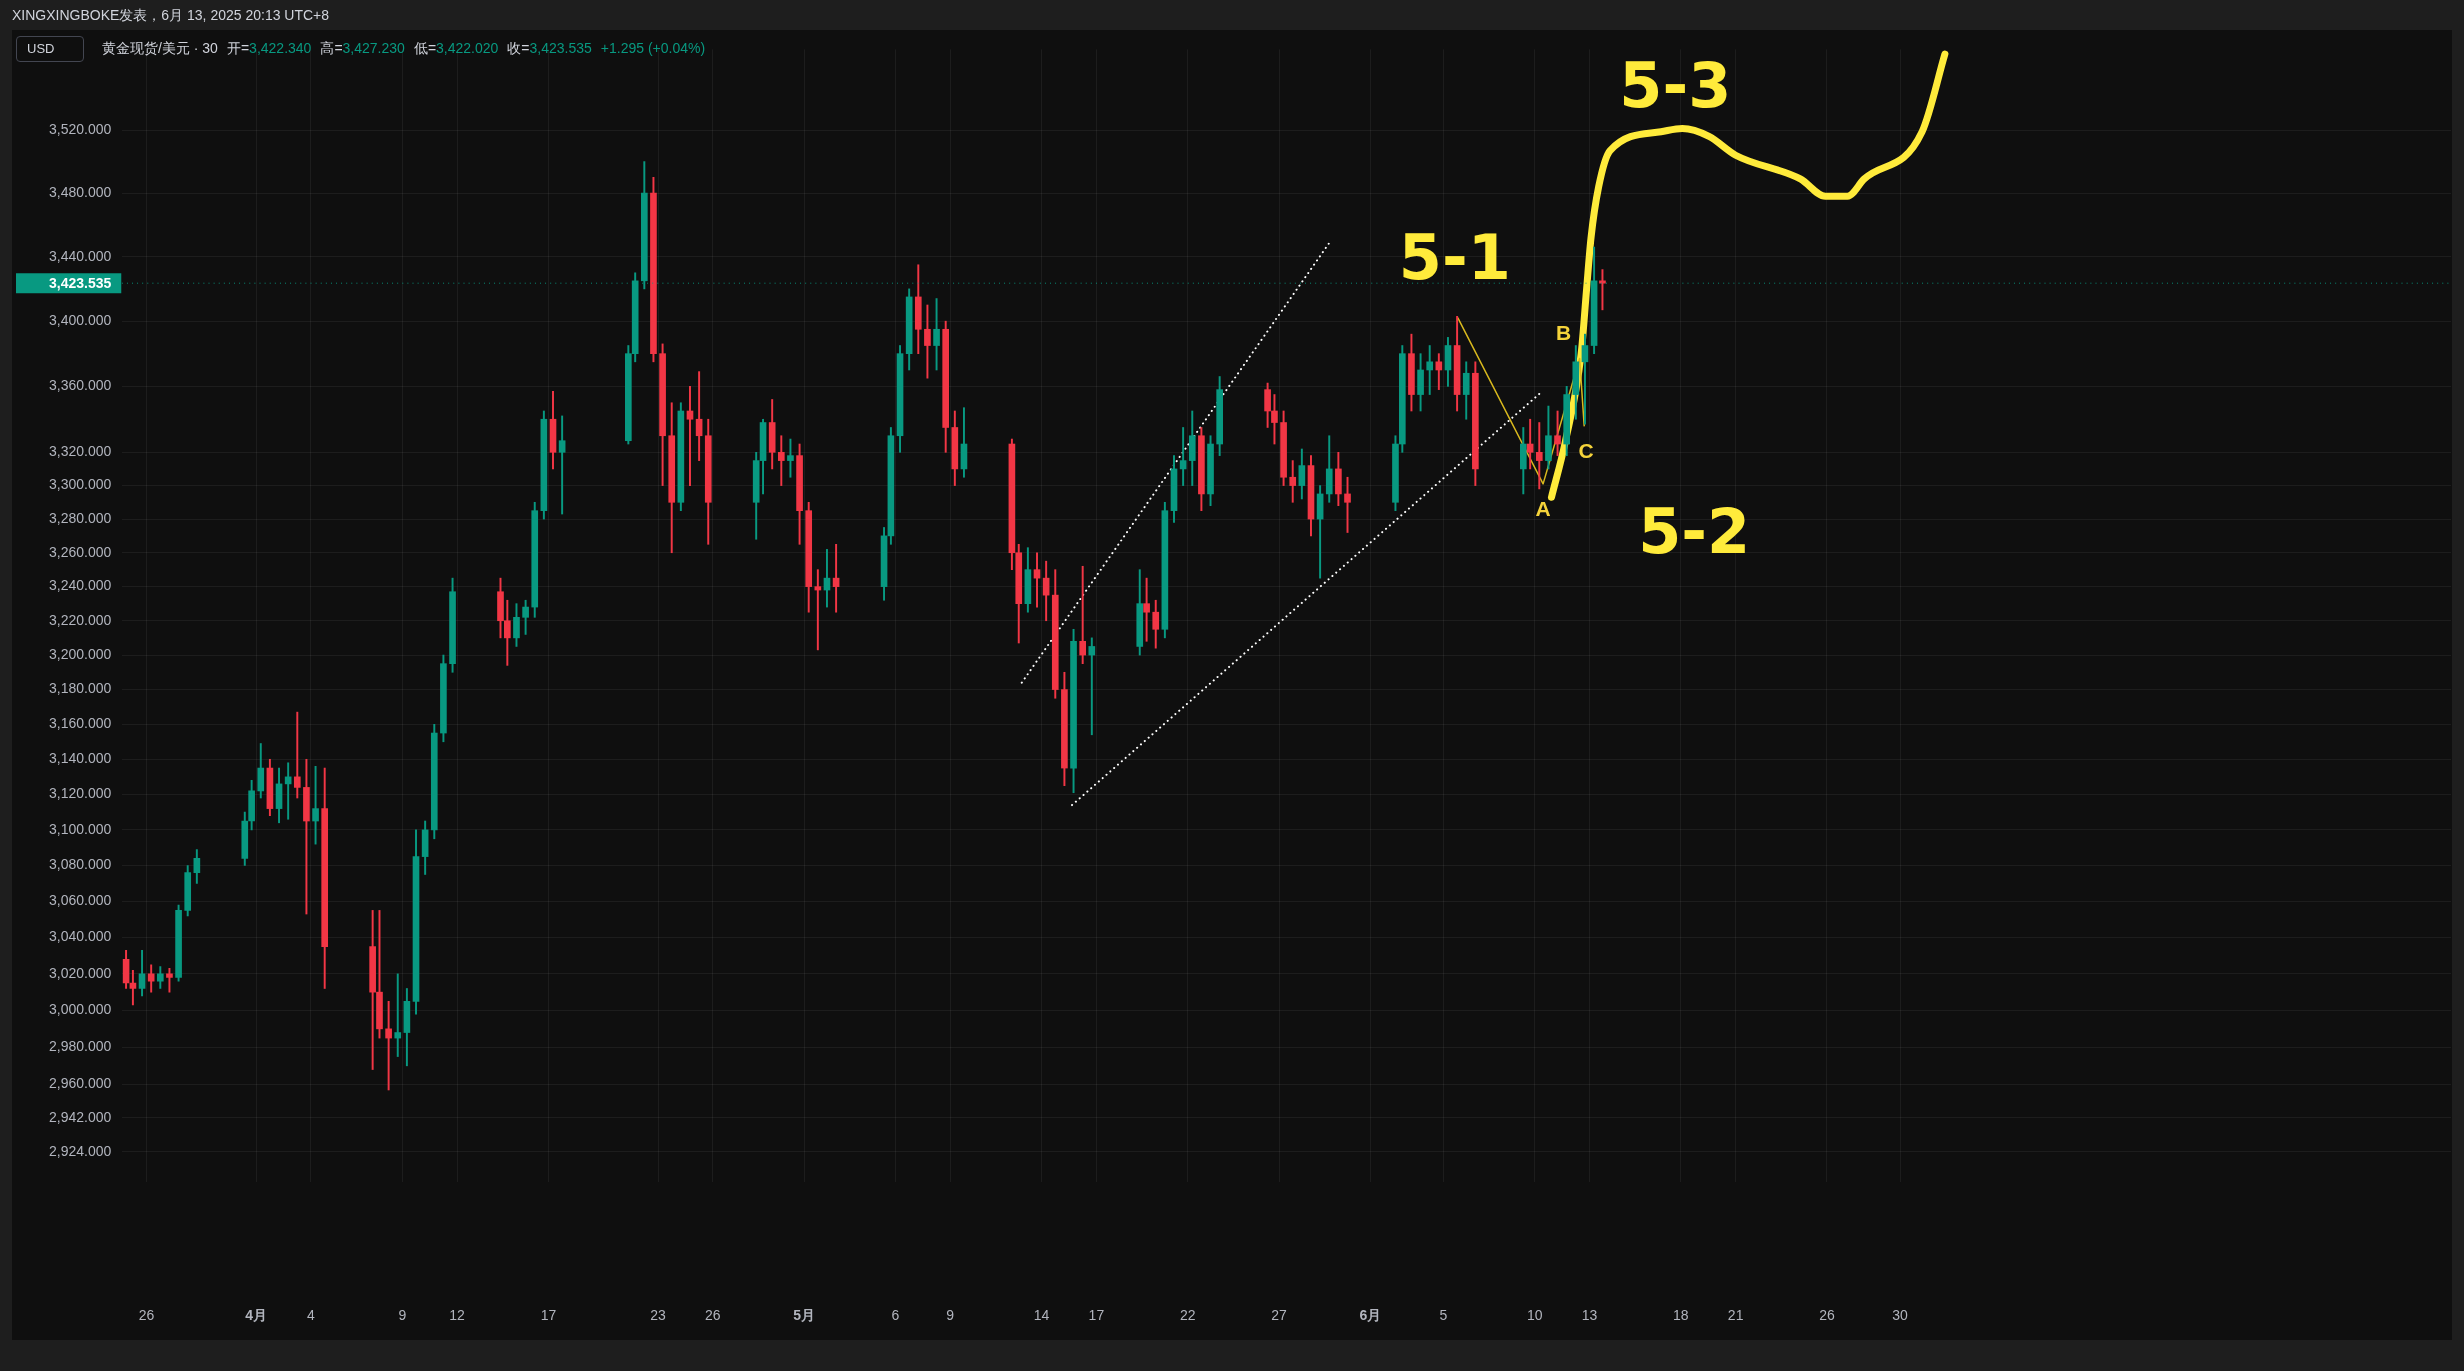 The height and width of the screenshot is (1371, 2464). What do you see at coordinates (80, 320) in the screenshot?
I see `y-tick-label: 3,400.000` at bounding box center [80, 320].